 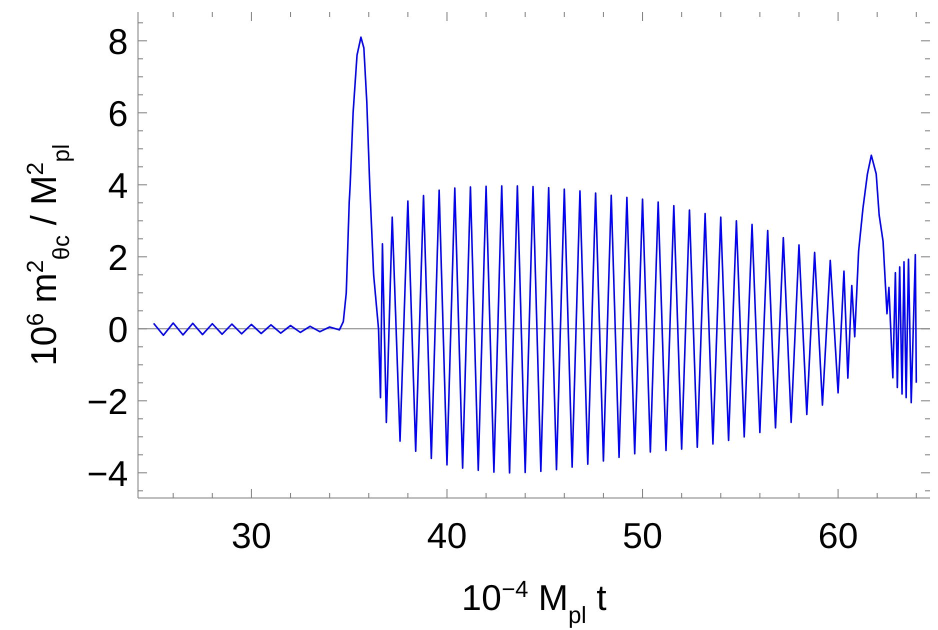 What do you see at coordinates (118, 41) in the screenshot?
I see `y-tick-label: 8` at bounding box center [118, 41].